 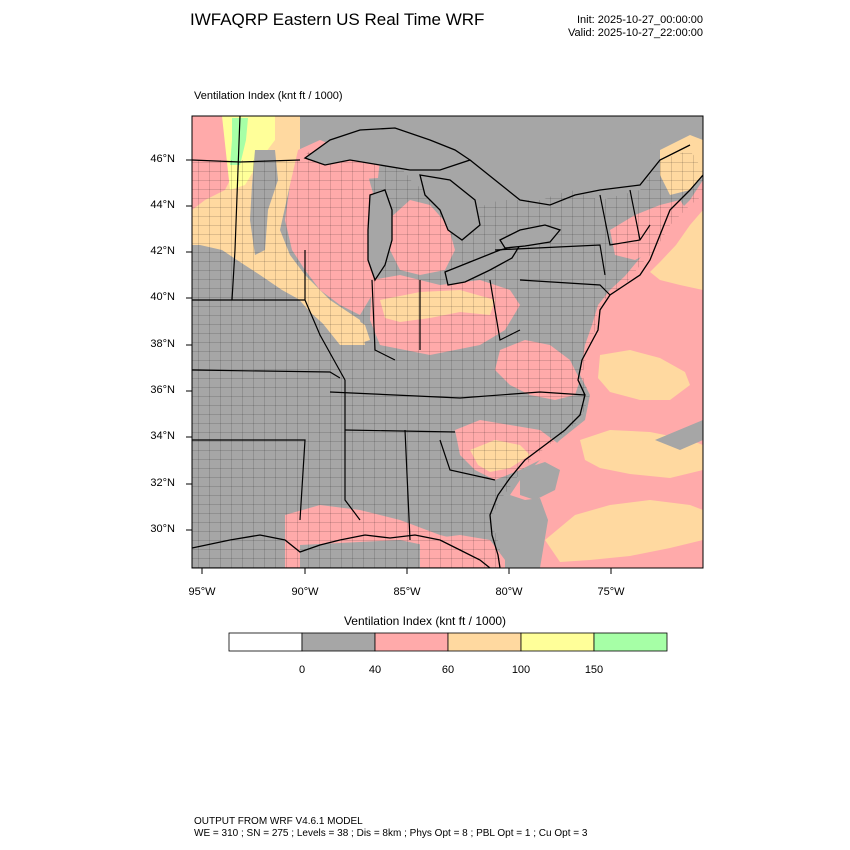 I want to click on great-lakes, so click(x=432, y=206).